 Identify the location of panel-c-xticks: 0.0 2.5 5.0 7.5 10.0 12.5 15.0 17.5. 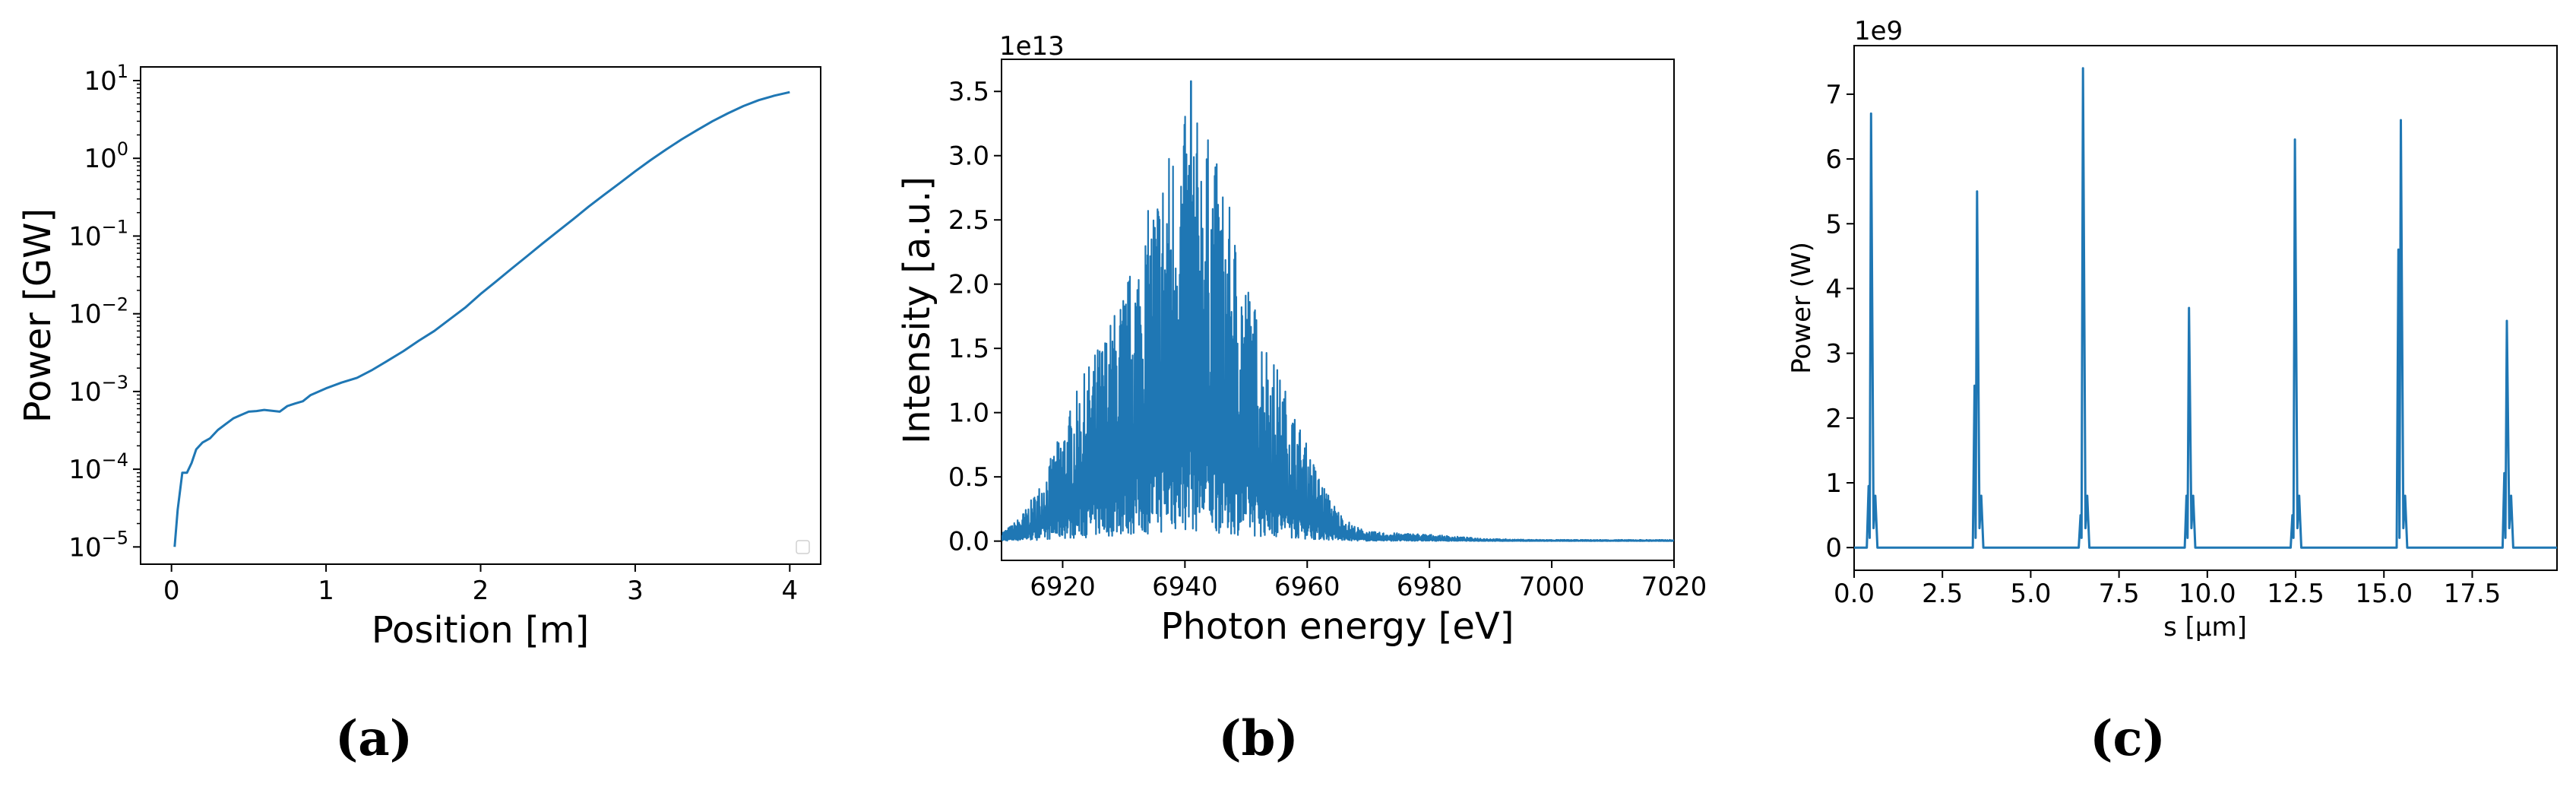
(2167, 589).